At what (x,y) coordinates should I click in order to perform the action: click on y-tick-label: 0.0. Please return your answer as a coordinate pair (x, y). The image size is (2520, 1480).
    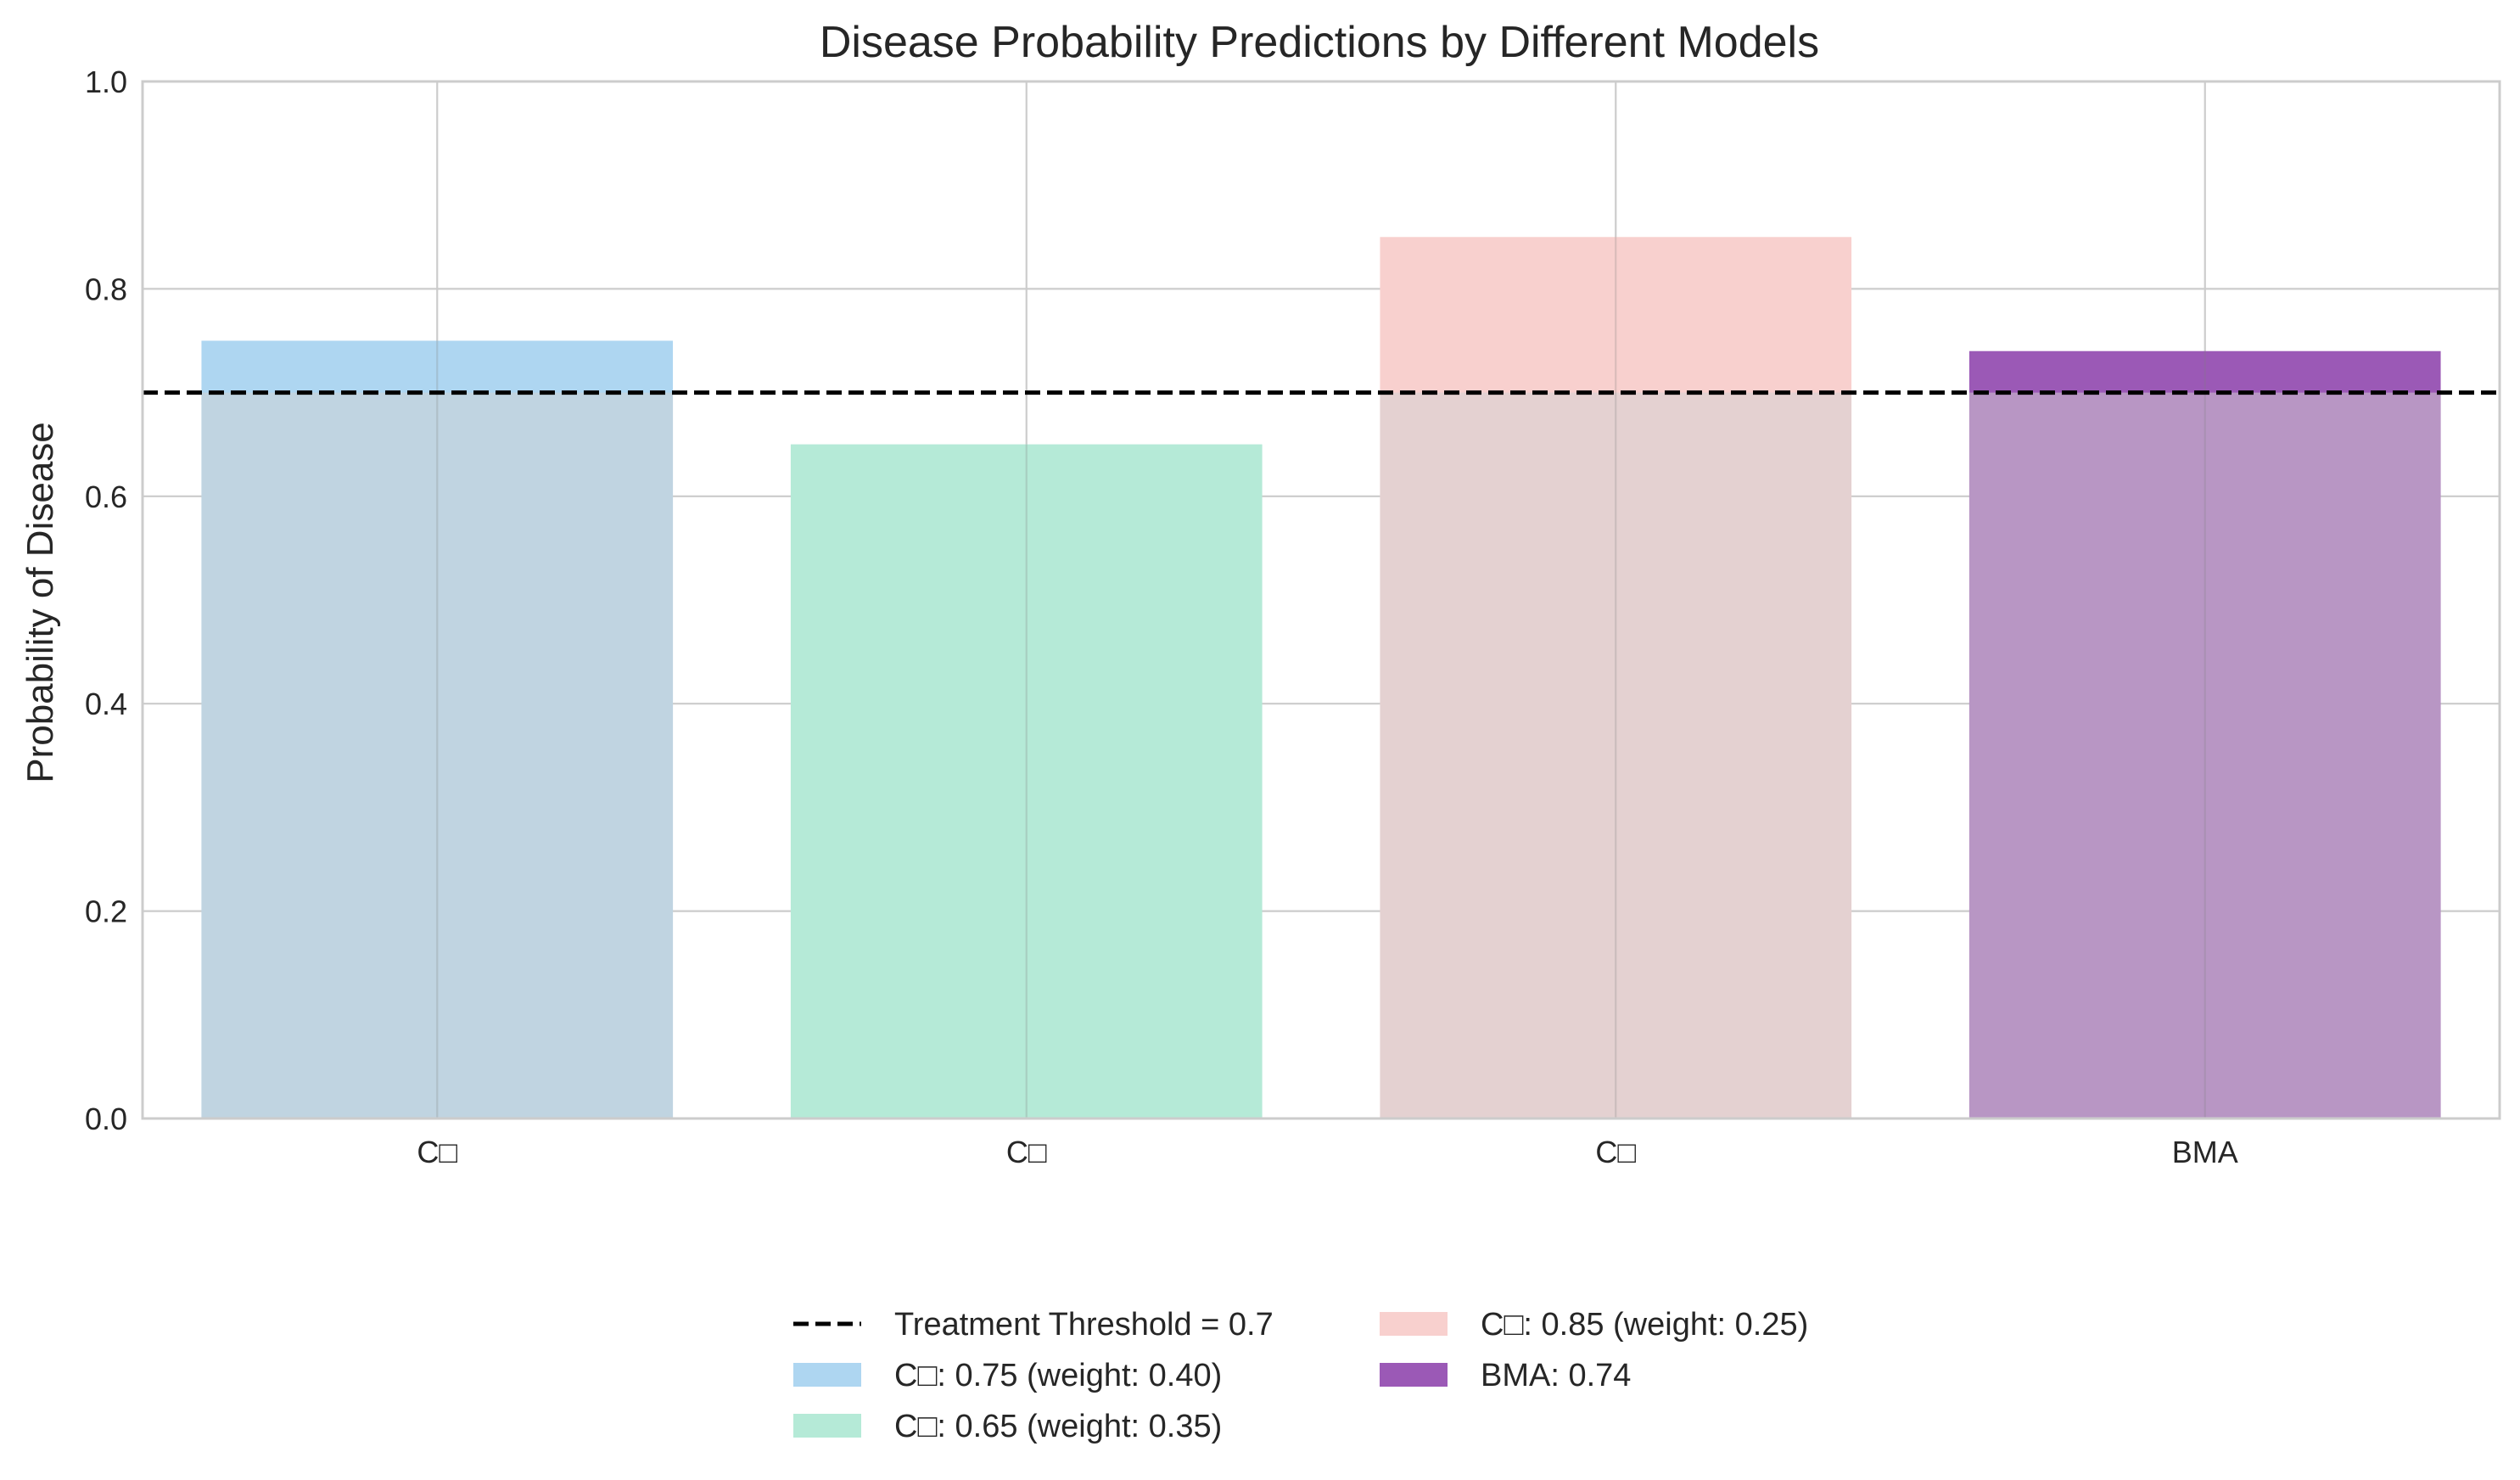
    Looking at the image, I should click on (106, 1119).